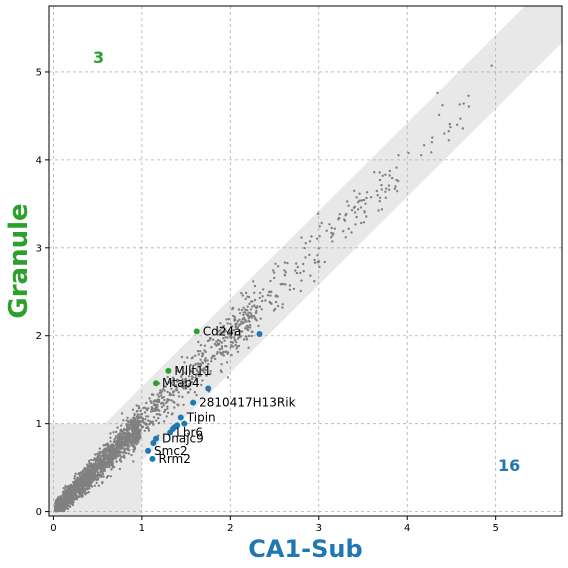 The image size is (568, 568). Describe the element at coordinates (156, 383) in the screenshot. I see `granule-gene-point` at that location.